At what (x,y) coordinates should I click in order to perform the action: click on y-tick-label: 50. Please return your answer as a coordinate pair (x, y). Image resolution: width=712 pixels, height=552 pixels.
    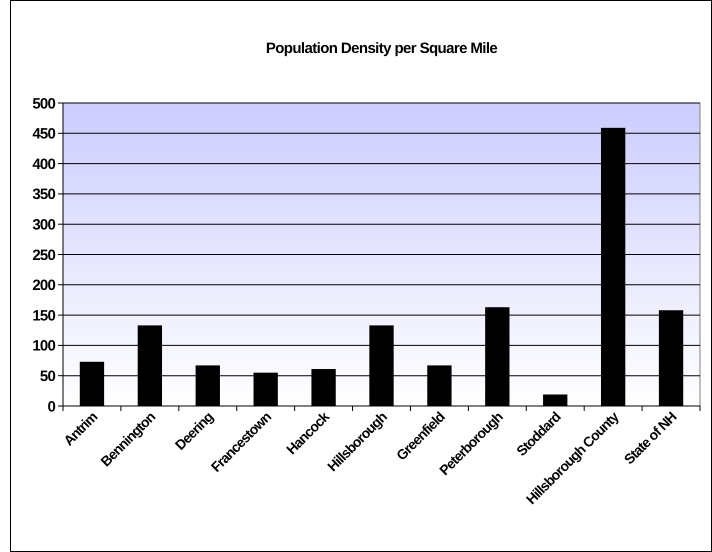
    Looking at the image, I should click on (48, 376).